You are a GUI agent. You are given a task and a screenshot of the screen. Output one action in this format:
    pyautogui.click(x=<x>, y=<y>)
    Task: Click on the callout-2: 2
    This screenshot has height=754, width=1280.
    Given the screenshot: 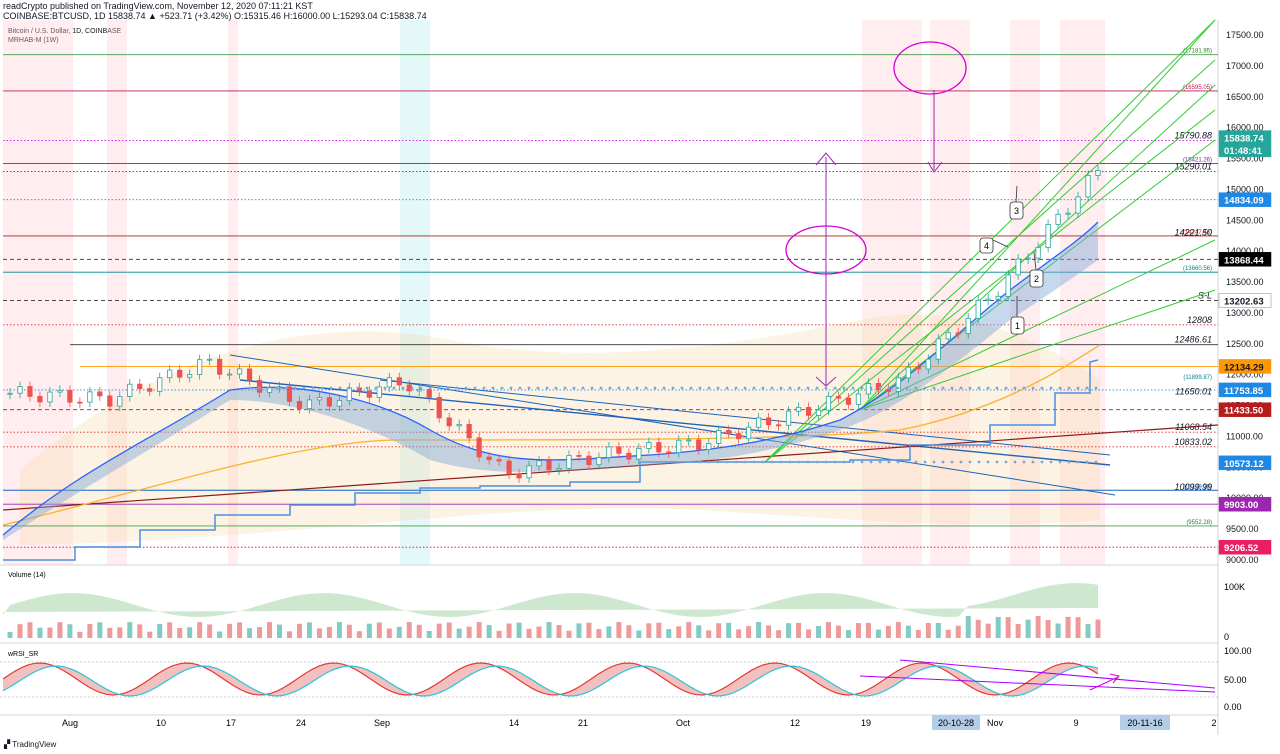 What is the action you would take?
    pyautogui.click(x=1036, y=279)
    